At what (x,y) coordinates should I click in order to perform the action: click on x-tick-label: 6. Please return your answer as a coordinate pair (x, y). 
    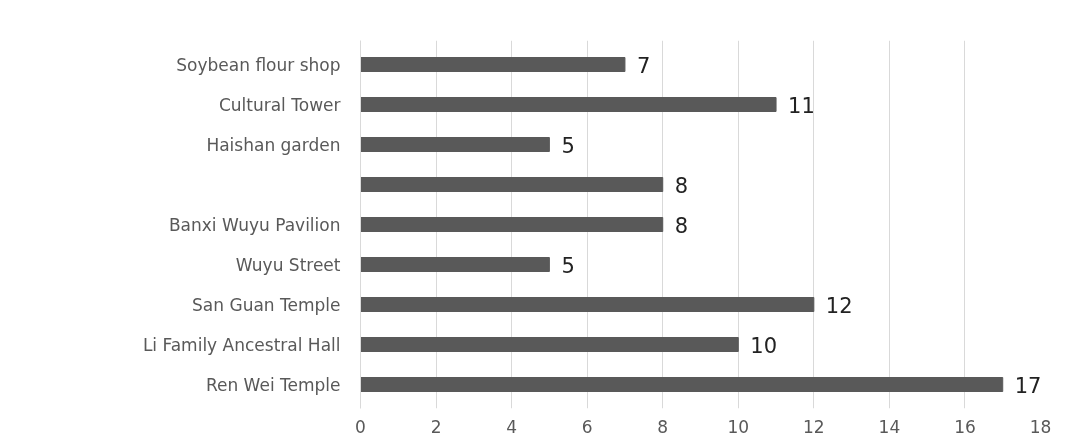
    Looking at the image, I should click on (587, 426).